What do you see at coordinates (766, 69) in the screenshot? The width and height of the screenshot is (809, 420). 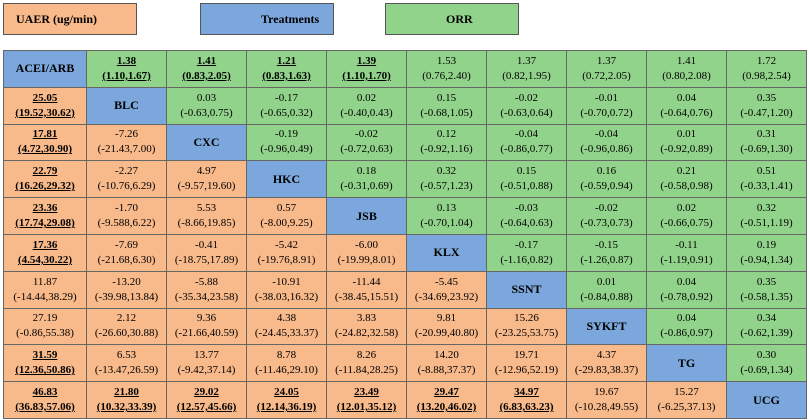 I see `table-cell: 1.72 (0.98,2.54)` at bounding box center [766, 69].